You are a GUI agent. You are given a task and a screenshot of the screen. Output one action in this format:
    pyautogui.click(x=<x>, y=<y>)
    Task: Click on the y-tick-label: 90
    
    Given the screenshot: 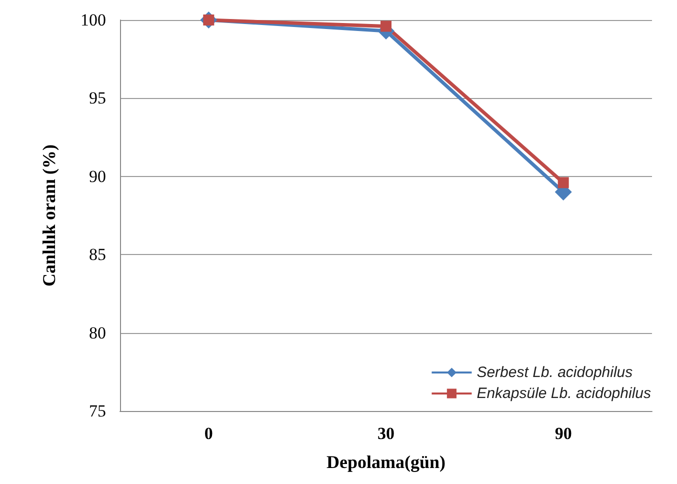 What is the action you would take?
    pyautogui.click(x=97, y=176)
    